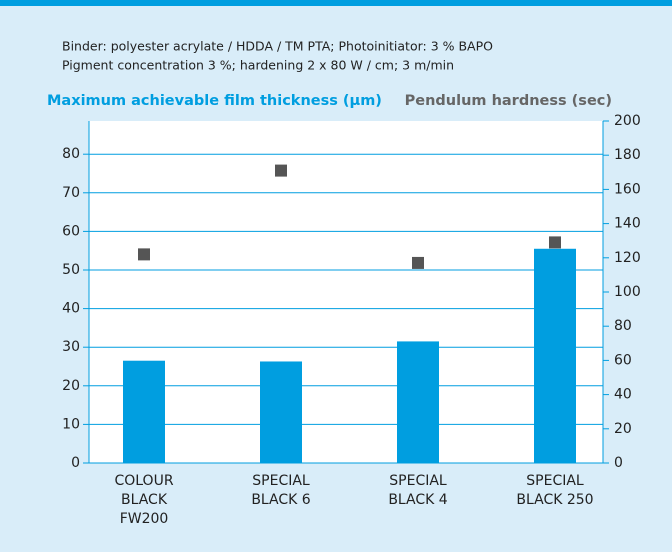 The height and width of the screenshot is (552, 672). Describe the element at coordinates (623, 395) in the screenshot. I see `y2-tick-label: 40` at that location.